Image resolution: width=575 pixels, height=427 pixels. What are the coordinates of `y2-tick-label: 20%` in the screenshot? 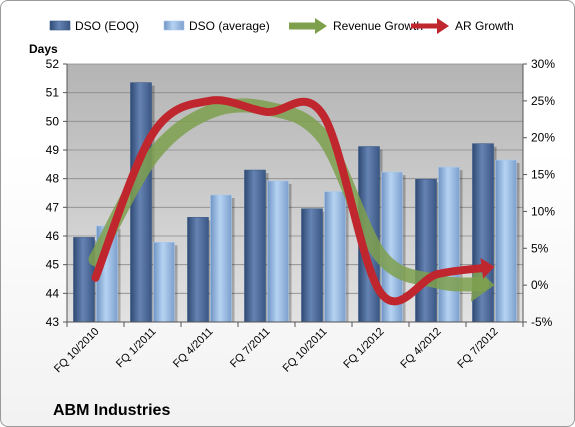 It's located at (543, 138).